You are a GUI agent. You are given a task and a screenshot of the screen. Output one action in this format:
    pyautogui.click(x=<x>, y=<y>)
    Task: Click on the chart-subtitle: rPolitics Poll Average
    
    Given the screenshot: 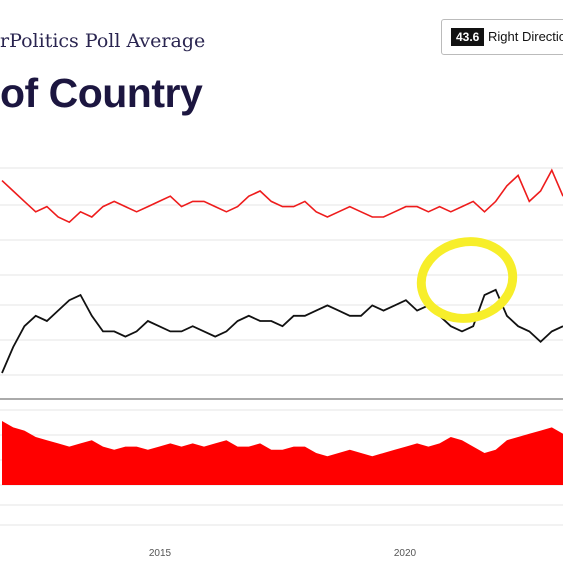 What is the action you would take?
    pyautogui.click(x=103, y=41)
    